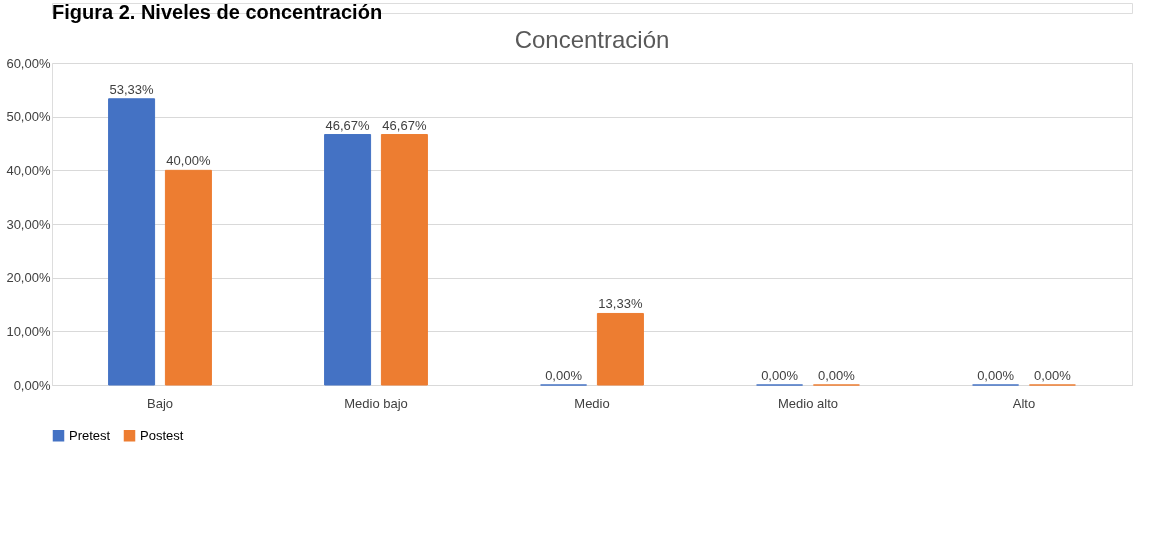  What do you see at coordinates (28, 170) in the screenshot?
I see `y-tick-label: 40,00%` at bounding box center [28, 170].